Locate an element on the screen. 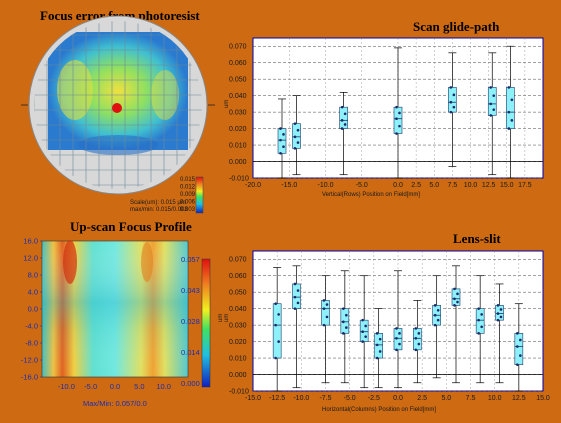 The height and width of the screenshot is (423, 561). upscan-title: Up-scan Focus Profile is located at coordinates (131, 226).